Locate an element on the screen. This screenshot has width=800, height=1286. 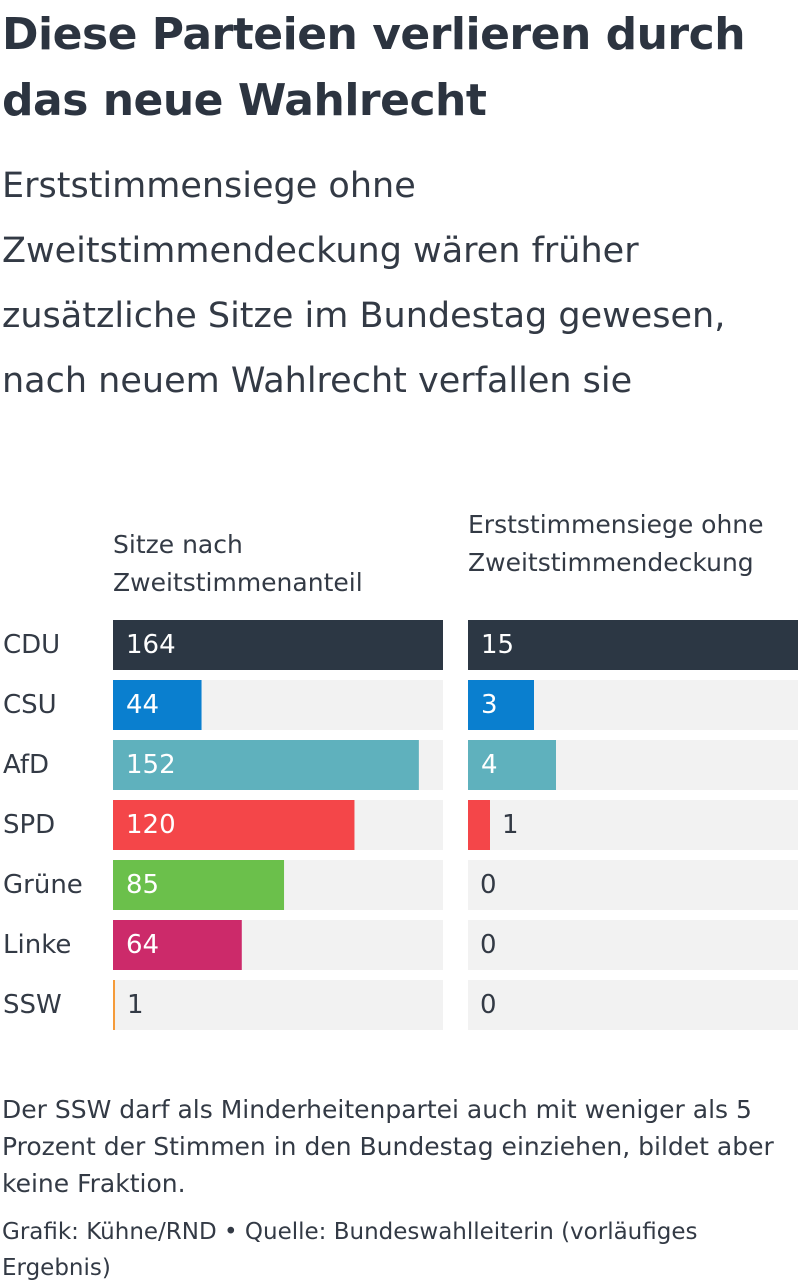
bar-cdu-s2 is located at coordinates (633, 645).